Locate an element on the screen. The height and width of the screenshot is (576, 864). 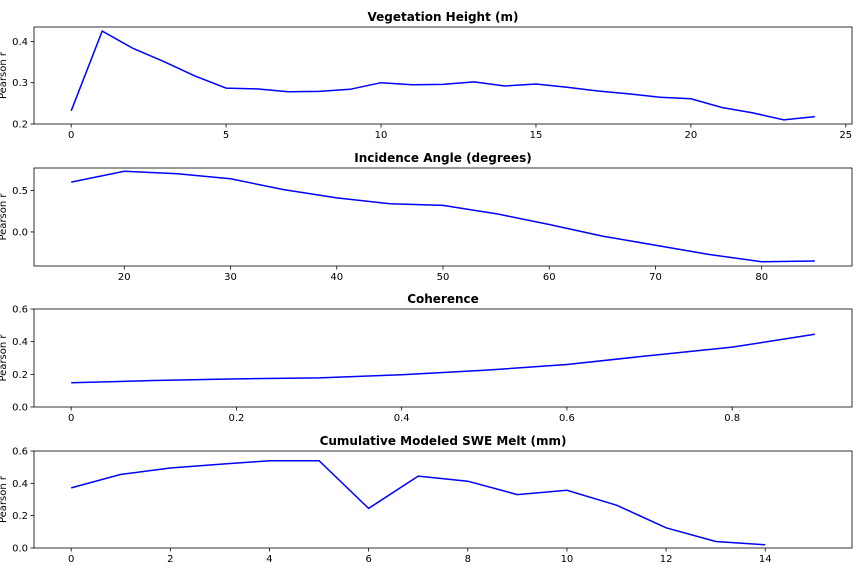
x-tick-label: 30 is located at coordinates (230, 277).